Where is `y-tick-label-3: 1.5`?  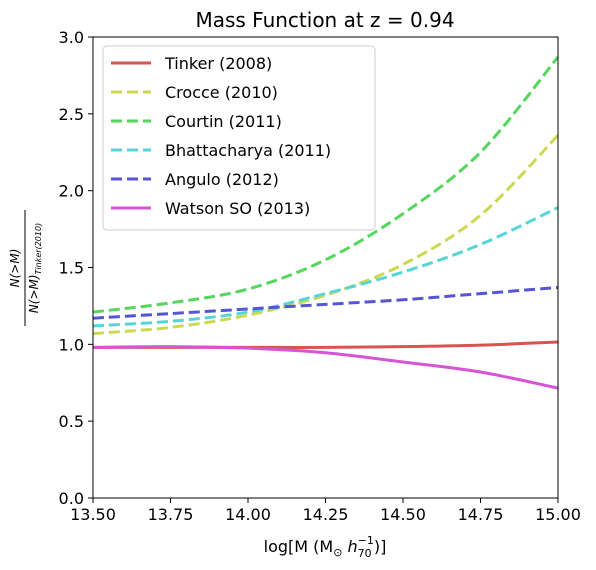 y-tick-label-3: 1.5 is located at coordinates (71, 268).